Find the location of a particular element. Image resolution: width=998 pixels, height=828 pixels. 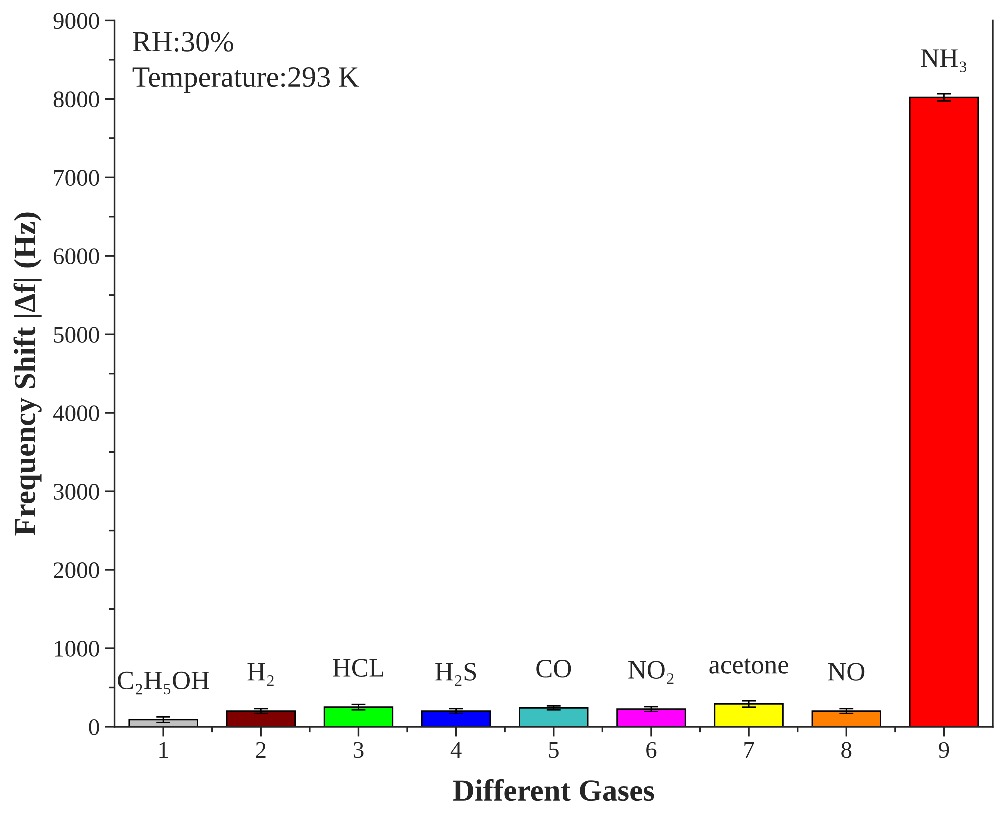

x-tick-label: 1 is located at coordinates (164, 750).